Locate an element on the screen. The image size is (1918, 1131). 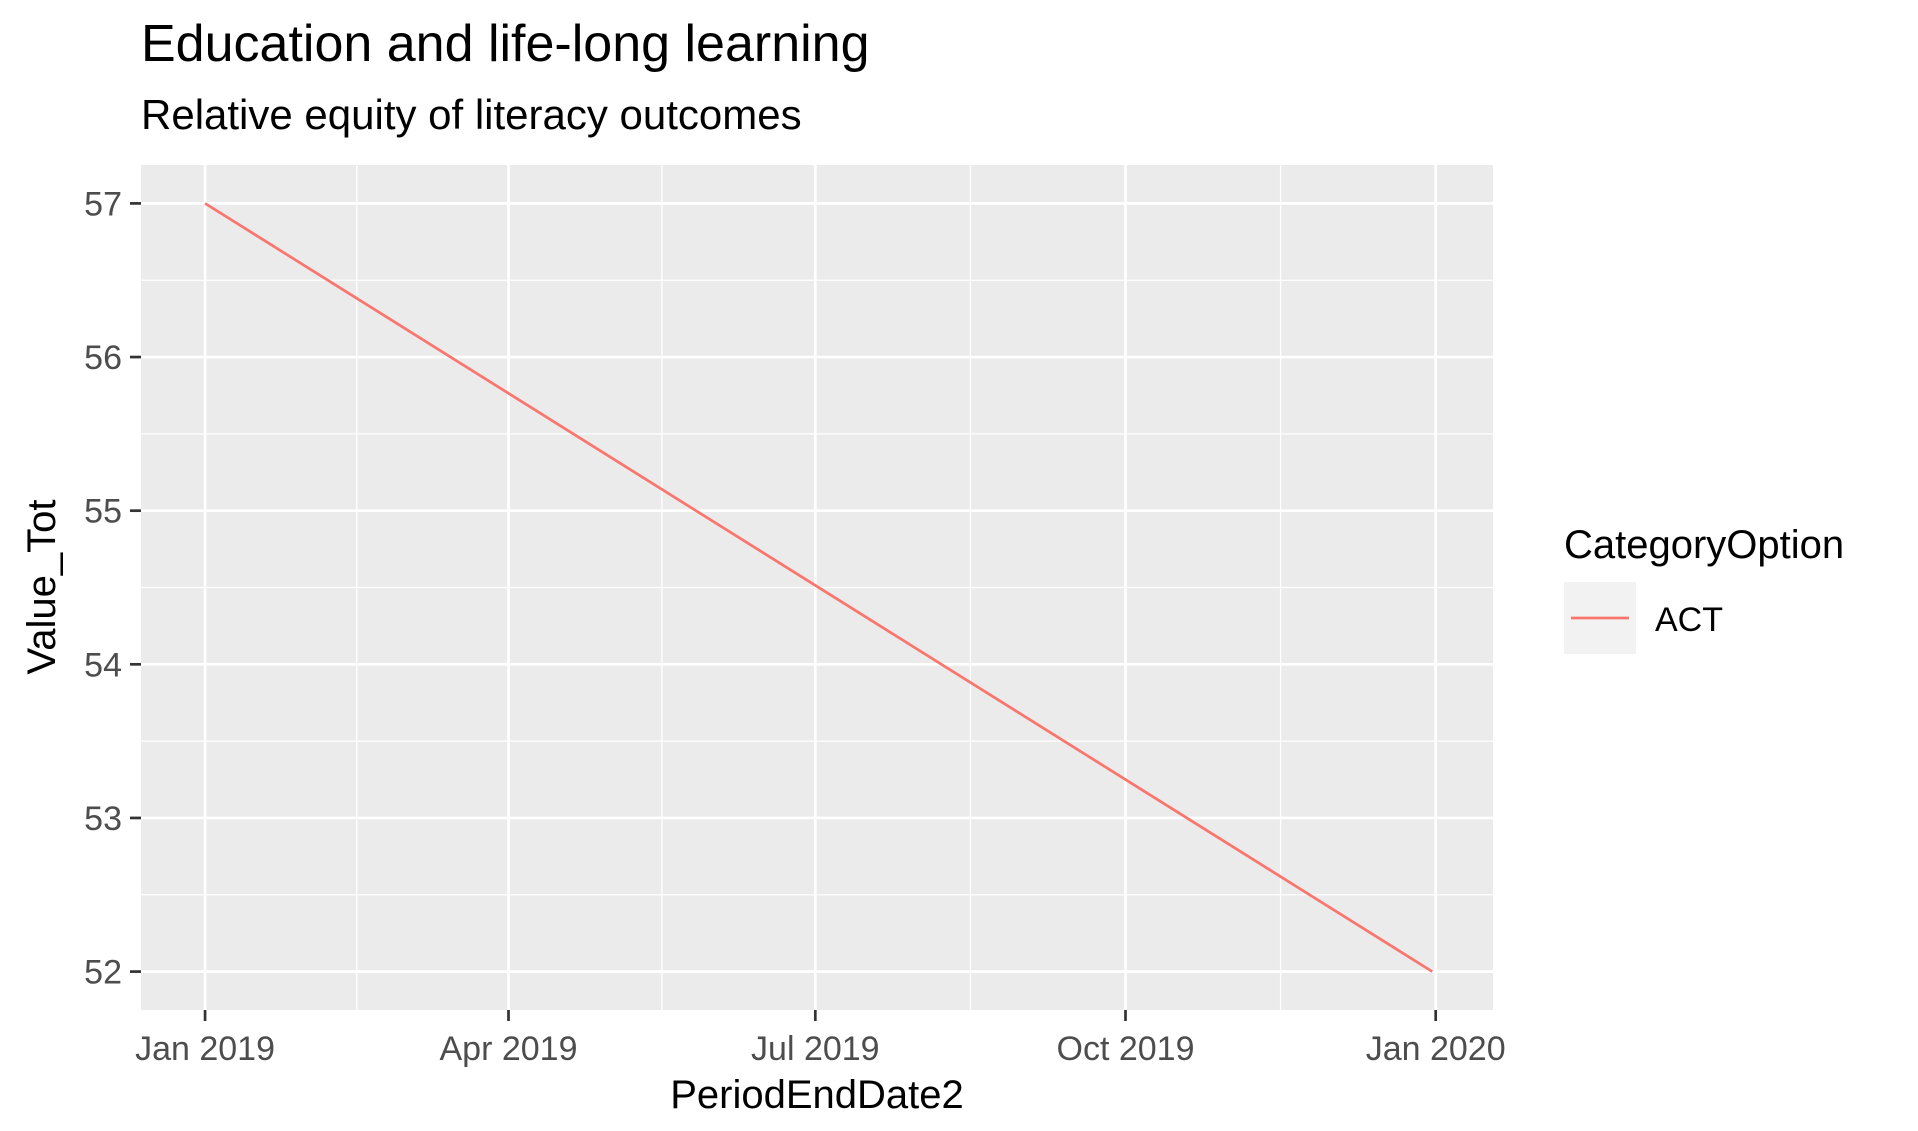
chart-subtitle: Relative equity of literacy outcomes is located at coordinates (471, 114).